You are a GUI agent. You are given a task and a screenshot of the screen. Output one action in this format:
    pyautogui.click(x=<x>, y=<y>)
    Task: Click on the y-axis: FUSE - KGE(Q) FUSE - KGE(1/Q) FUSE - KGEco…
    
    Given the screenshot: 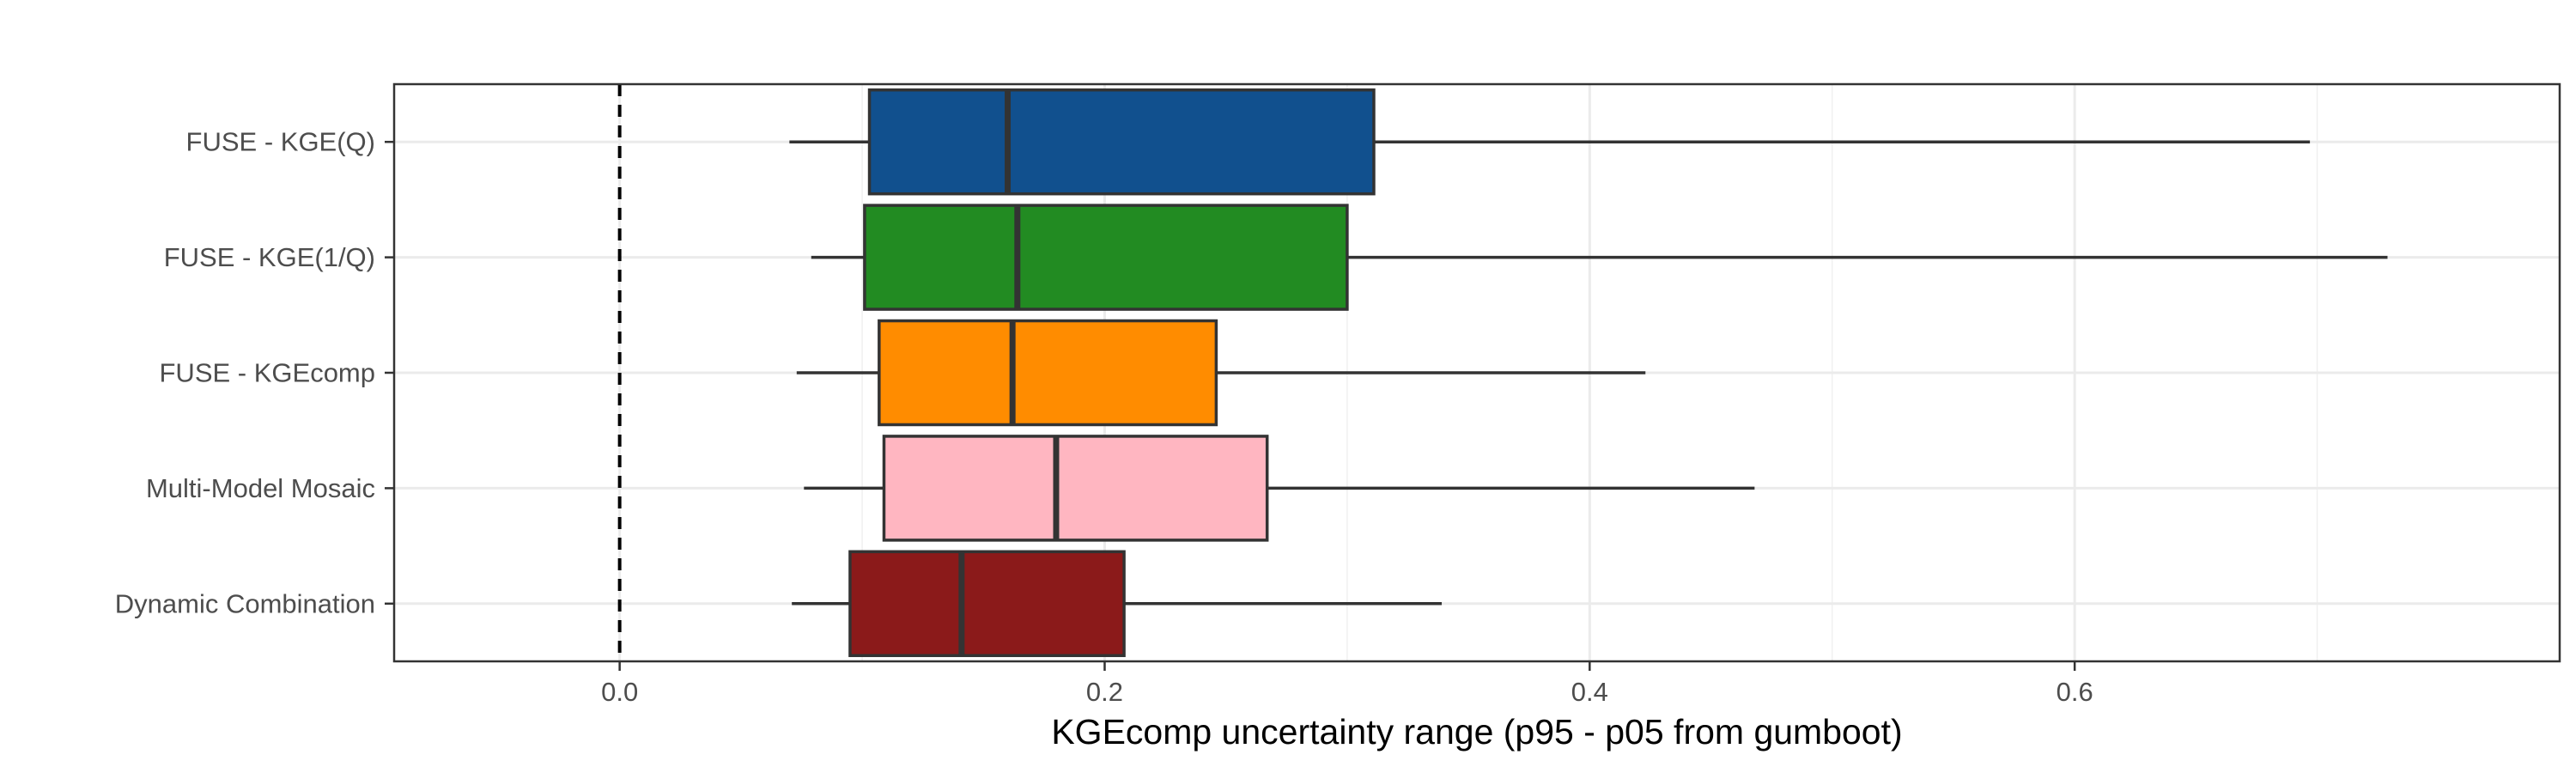 What is the action you would take?
    pyautogui.click(x=254, y=372)
    